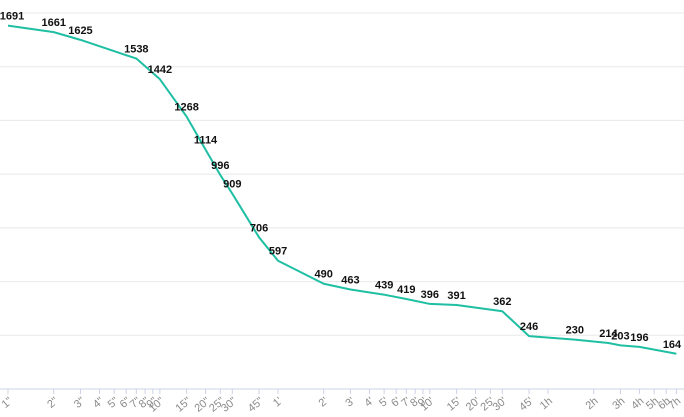 Image resolution: width=684 pixels, height=417 pixels. What do you see at coordinates (220, 166) in the screenshot?
I see `data-label: 996` at bounding box center [220, 166].